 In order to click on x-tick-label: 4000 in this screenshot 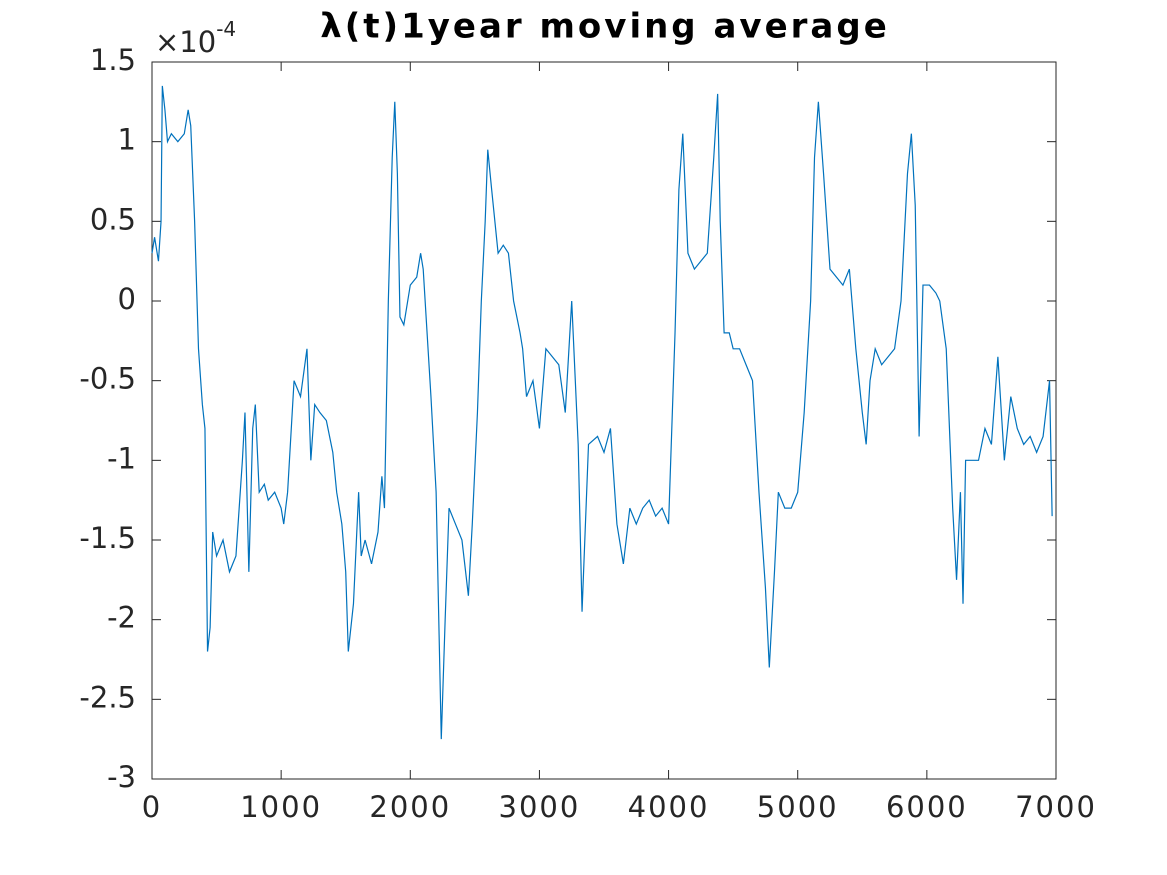, I will do `click(669, 807)`.